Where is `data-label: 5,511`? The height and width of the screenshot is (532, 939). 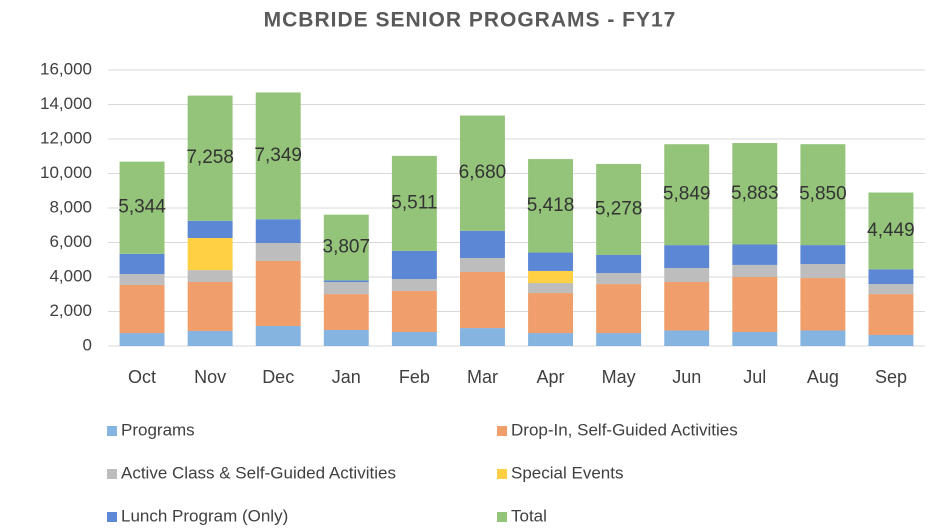 data-label: 5,511 is located at coordinates (414, 202).